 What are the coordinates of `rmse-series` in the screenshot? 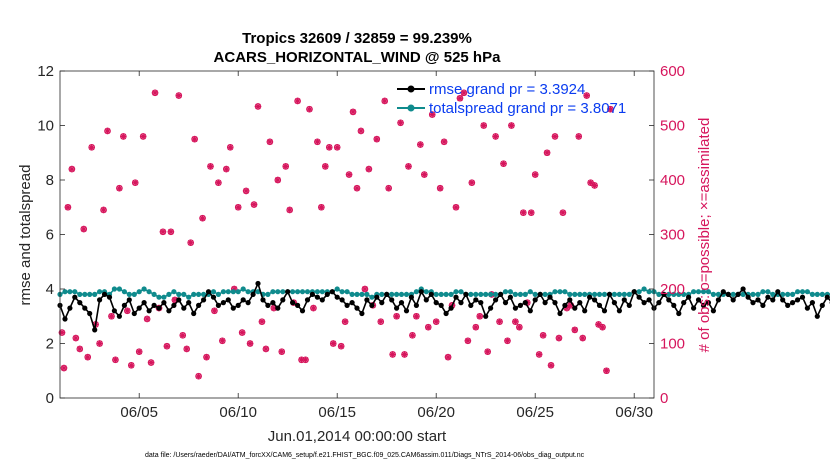 It's located at (443, 306).